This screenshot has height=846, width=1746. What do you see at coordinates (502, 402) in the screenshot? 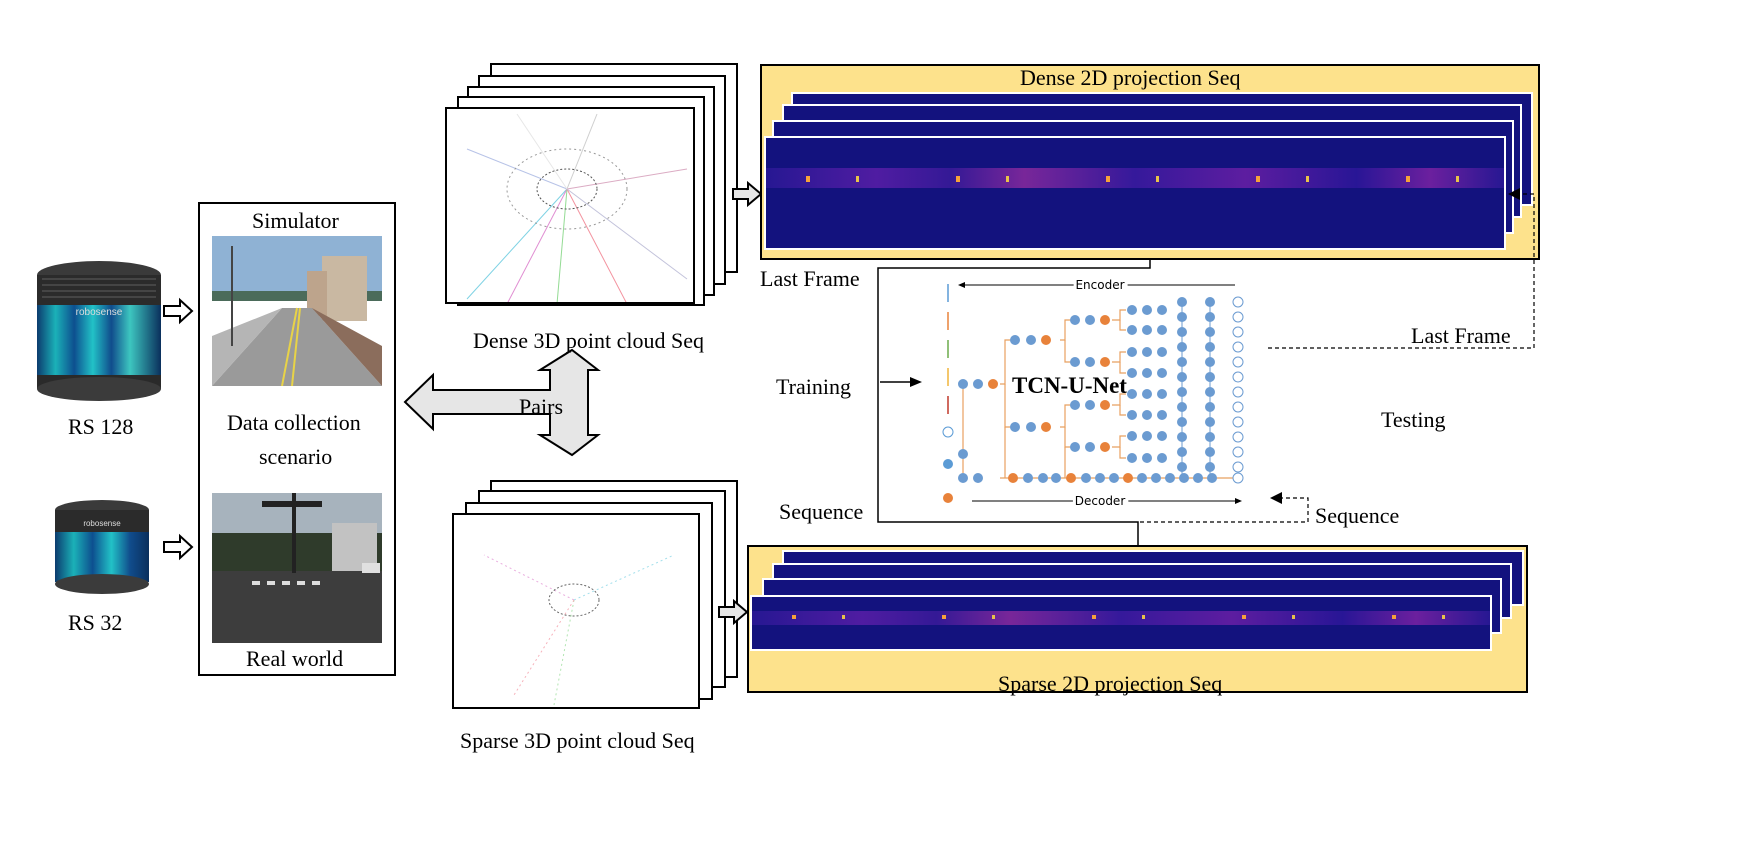
I see `pairs-arrow` at bounding box center [502, 402].